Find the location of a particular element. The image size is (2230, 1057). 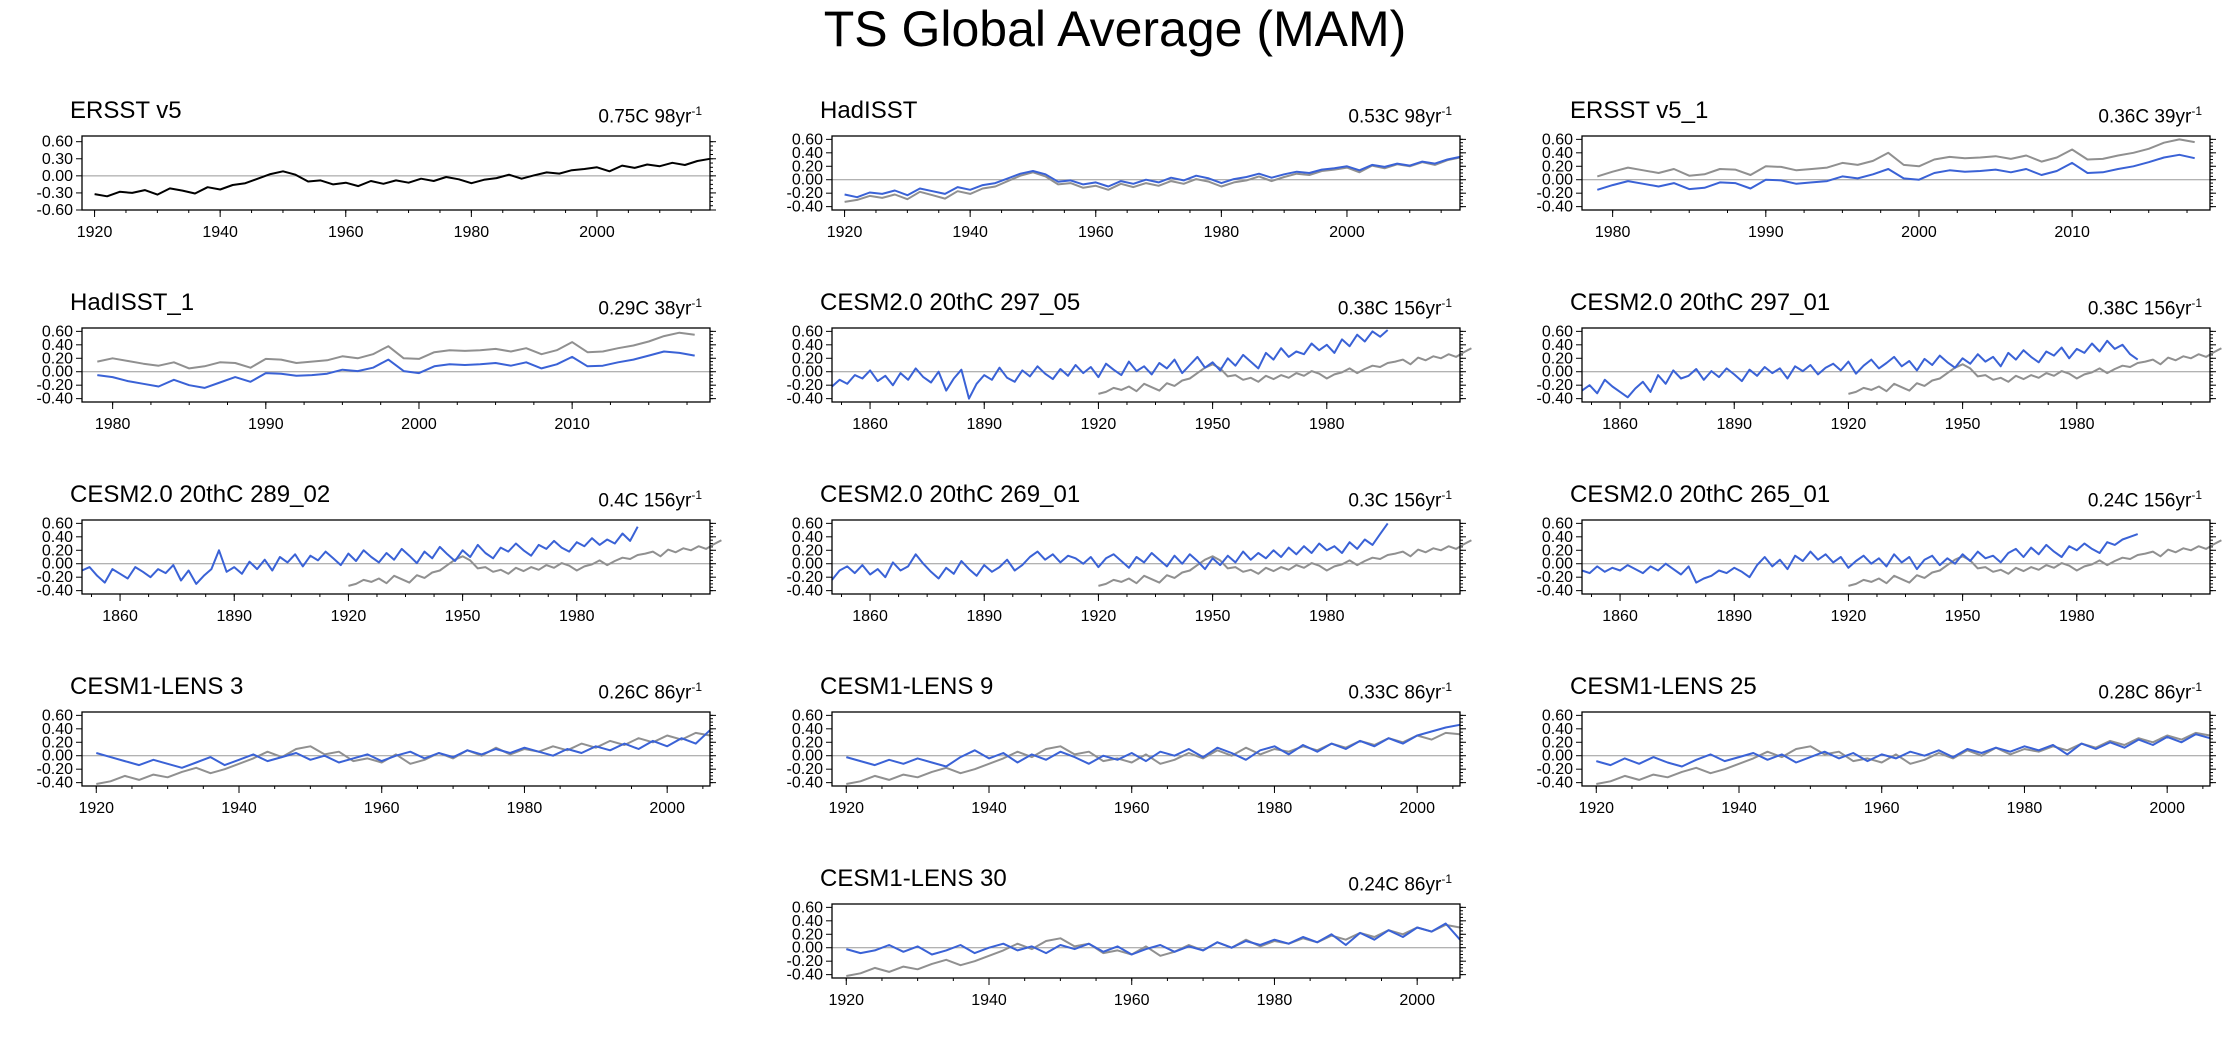

y-tick-label: -0.30 is located at coordinates (55, 193).